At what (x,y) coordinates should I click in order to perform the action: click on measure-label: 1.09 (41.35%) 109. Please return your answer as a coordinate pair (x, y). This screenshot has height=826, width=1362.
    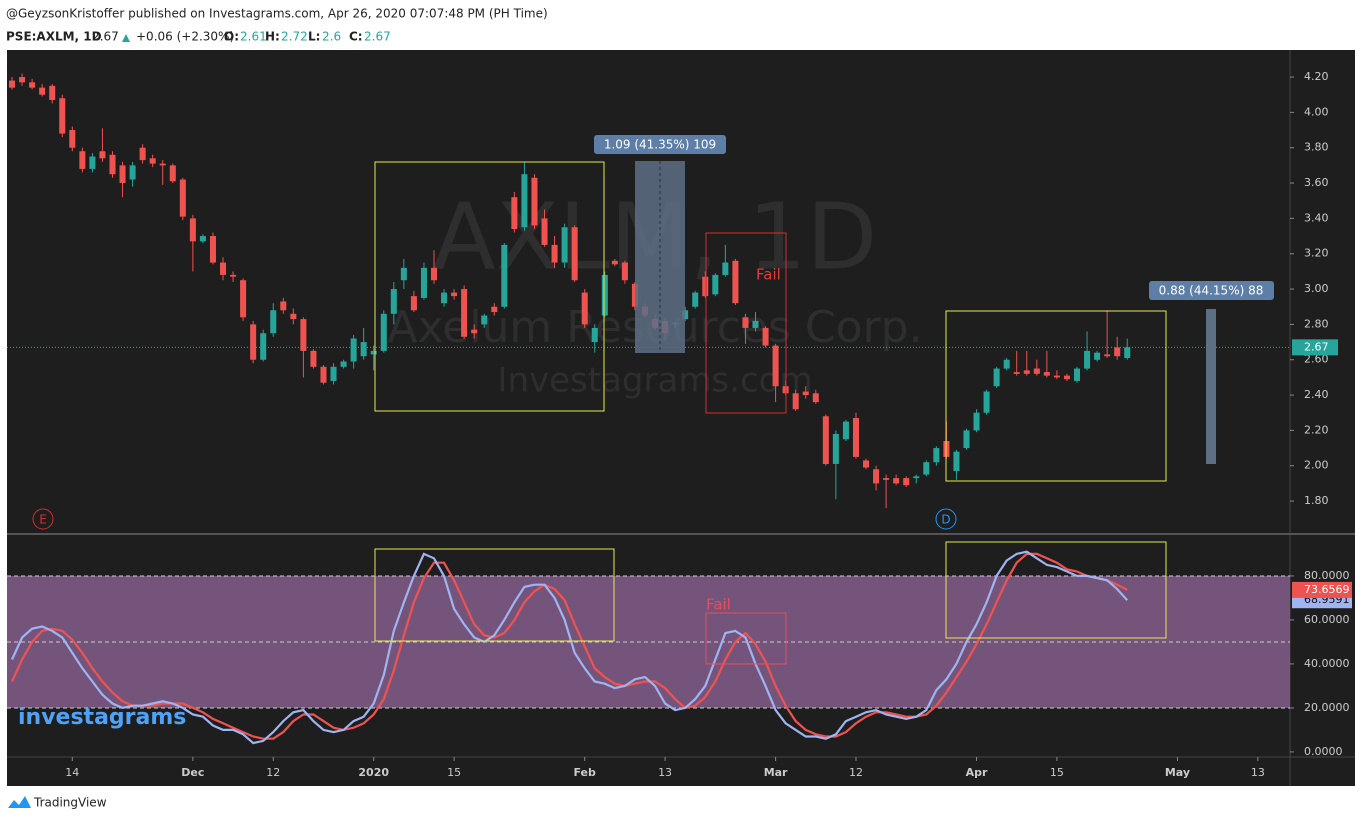
    Looking at the image, I should click on (660, 145).